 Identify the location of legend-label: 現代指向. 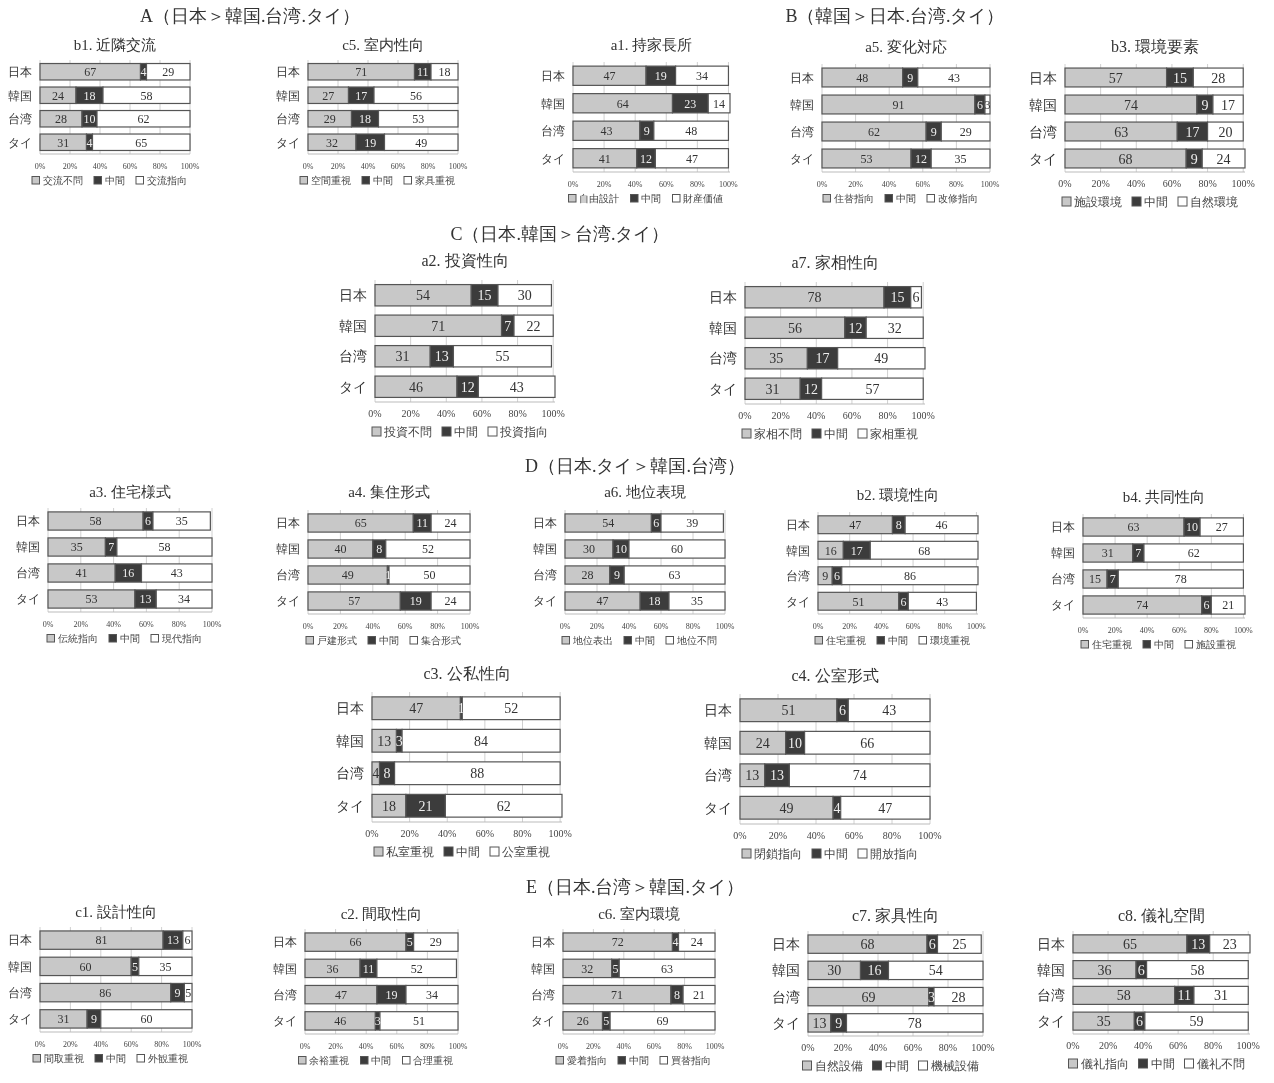
(181, 638).